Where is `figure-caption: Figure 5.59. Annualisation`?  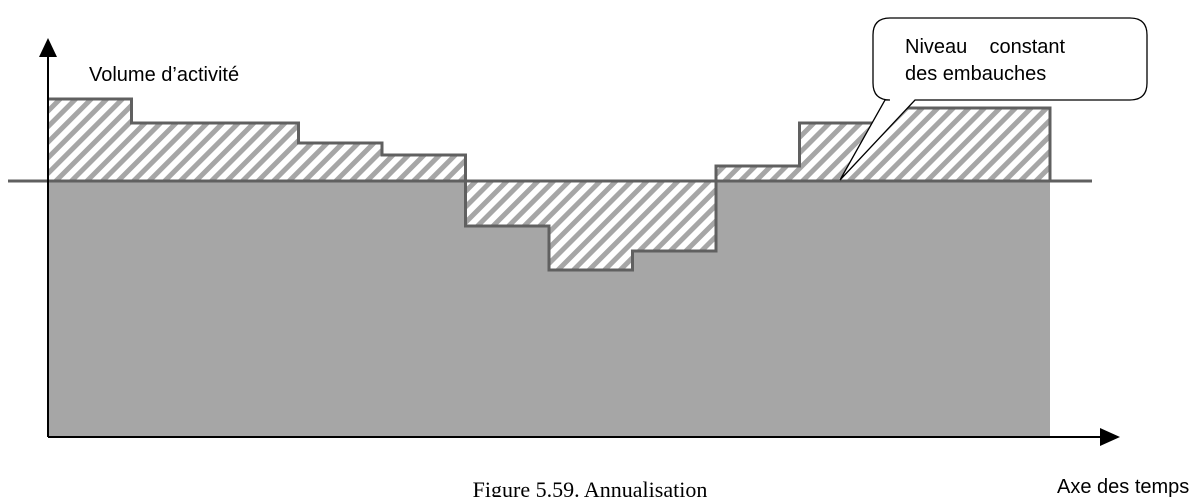
figure-caption: Figure 5.59. Annualisation is located at coordinates (590, 487).